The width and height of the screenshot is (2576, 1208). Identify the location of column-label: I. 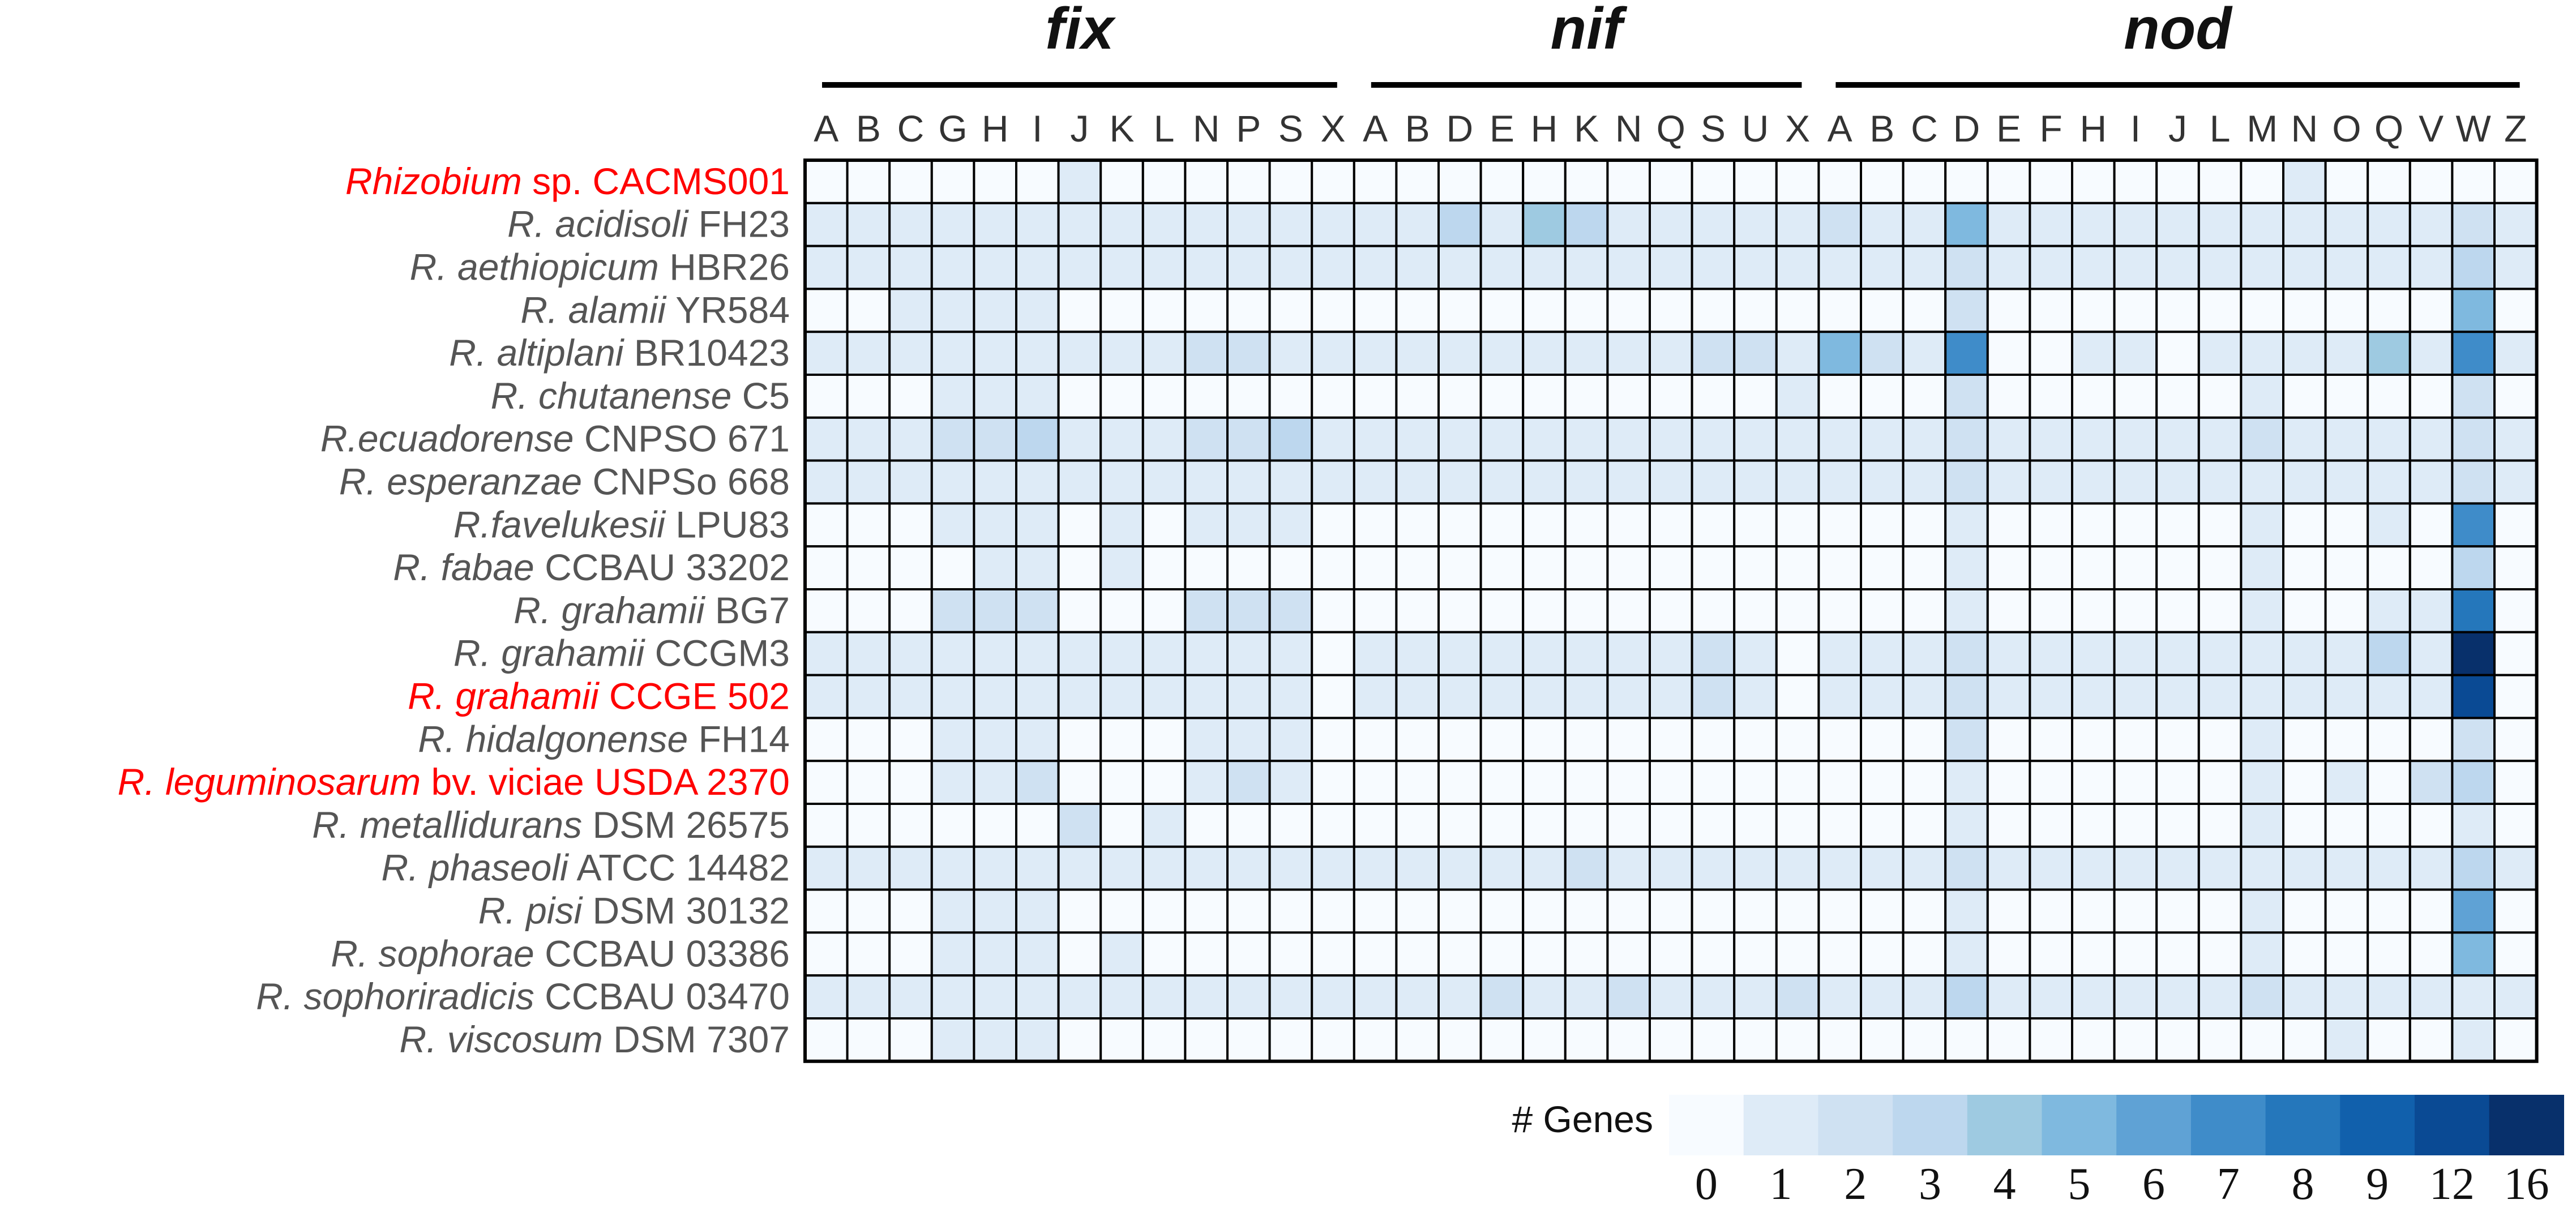
(2135, 128).